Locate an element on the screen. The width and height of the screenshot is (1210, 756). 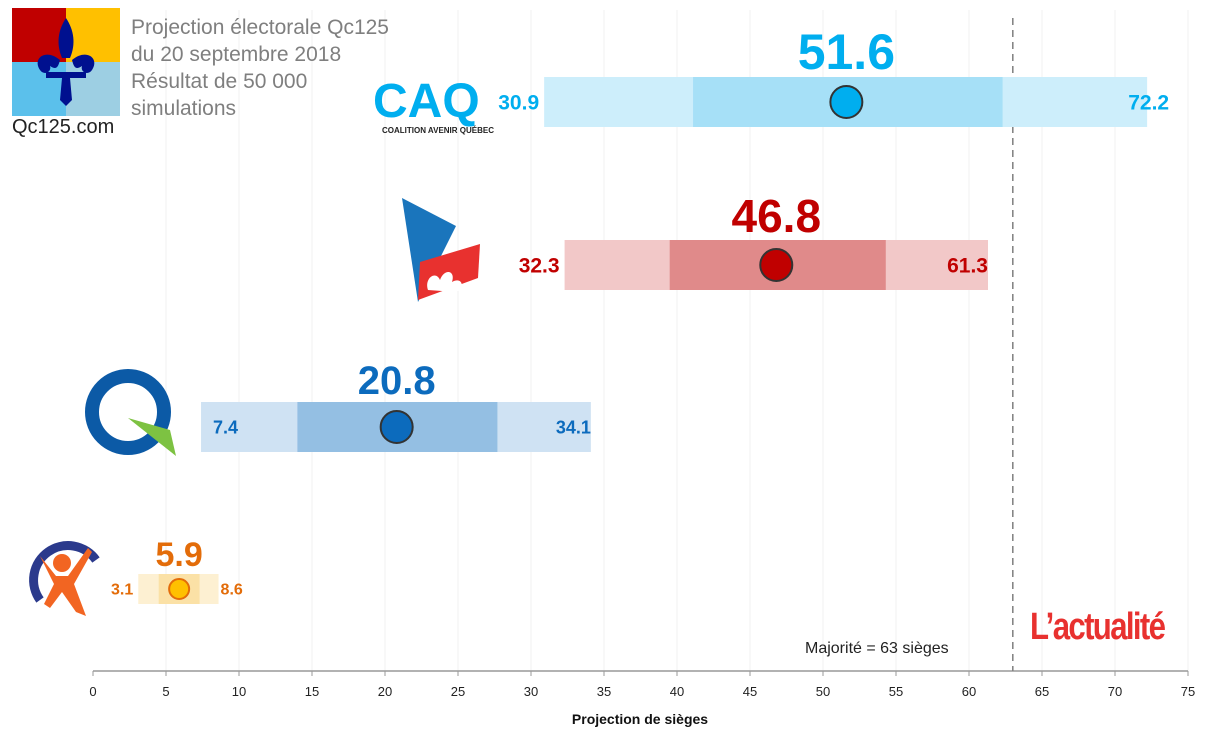
x-tick-label: 35 is located at coordinates (604, 691).